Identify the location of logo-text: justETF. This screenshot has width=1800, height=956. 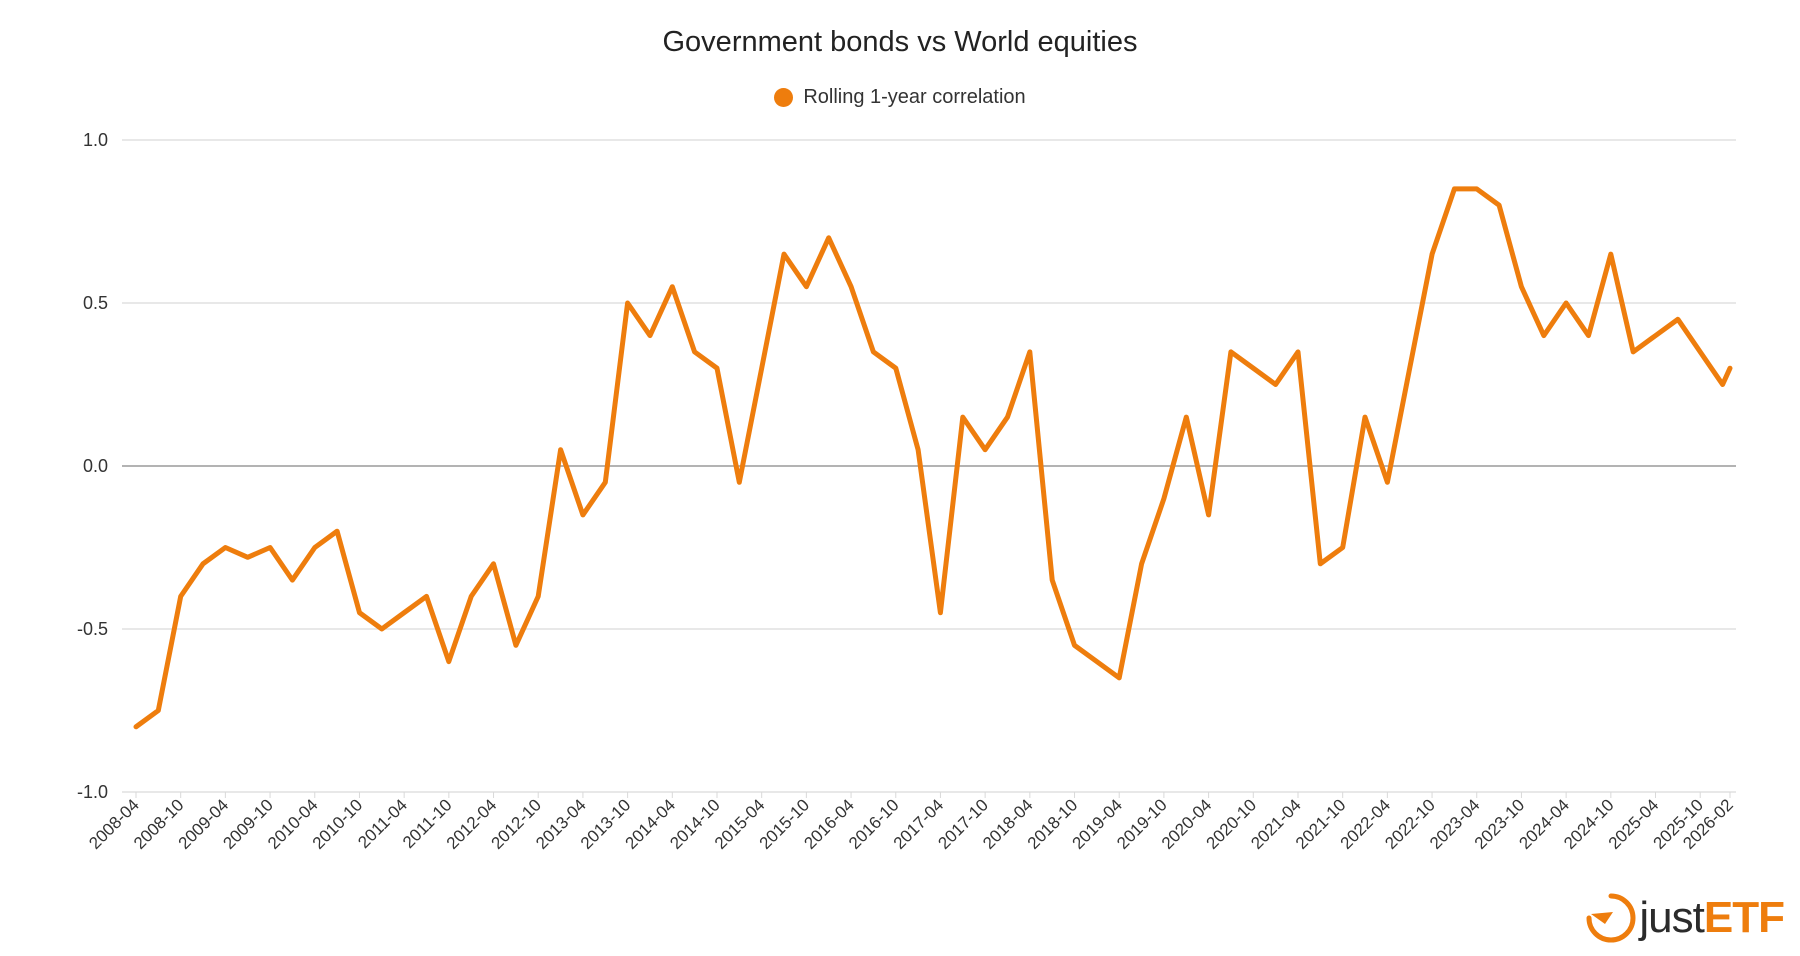
(1712, 918).